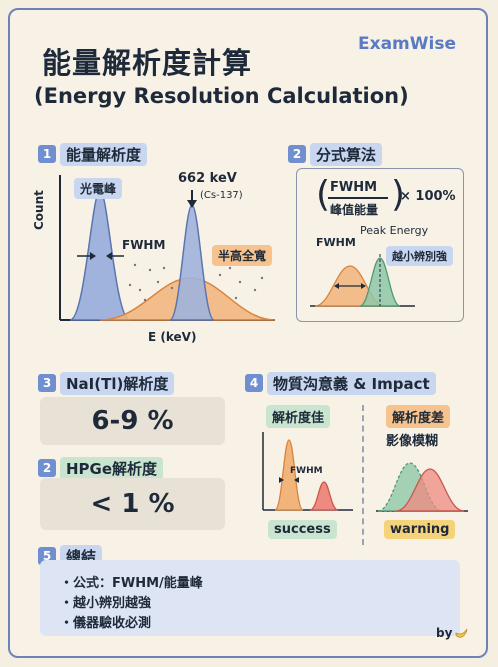 The image size is (498, 667). What do you see at coordinates (354, 210) in the screenshot?
I see `formula-denominator: 峰值能量` at bounding box center [354, 210].